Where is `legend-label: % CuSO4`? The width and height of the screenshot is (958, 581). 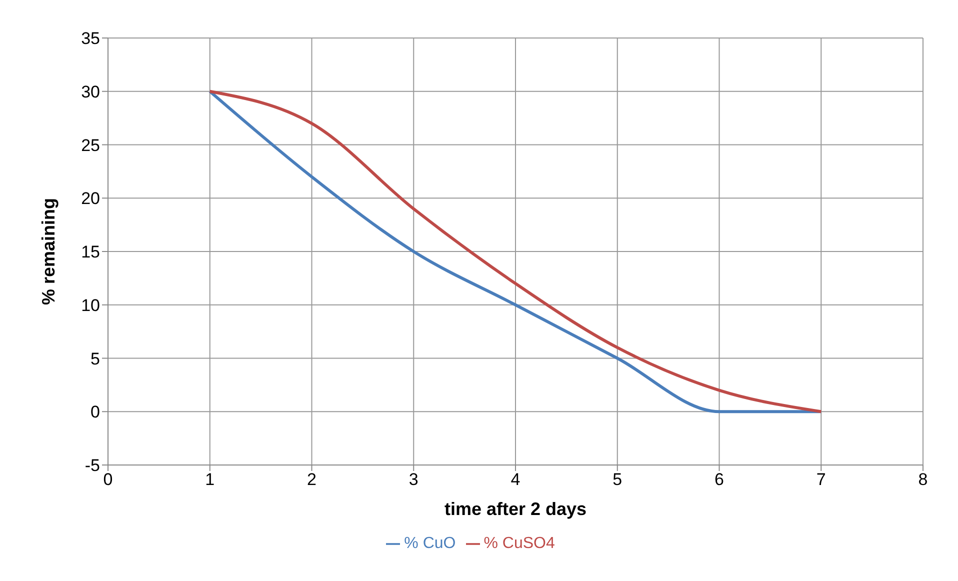 legend-label: % CuSO4 is located at coordinates (519, 543).